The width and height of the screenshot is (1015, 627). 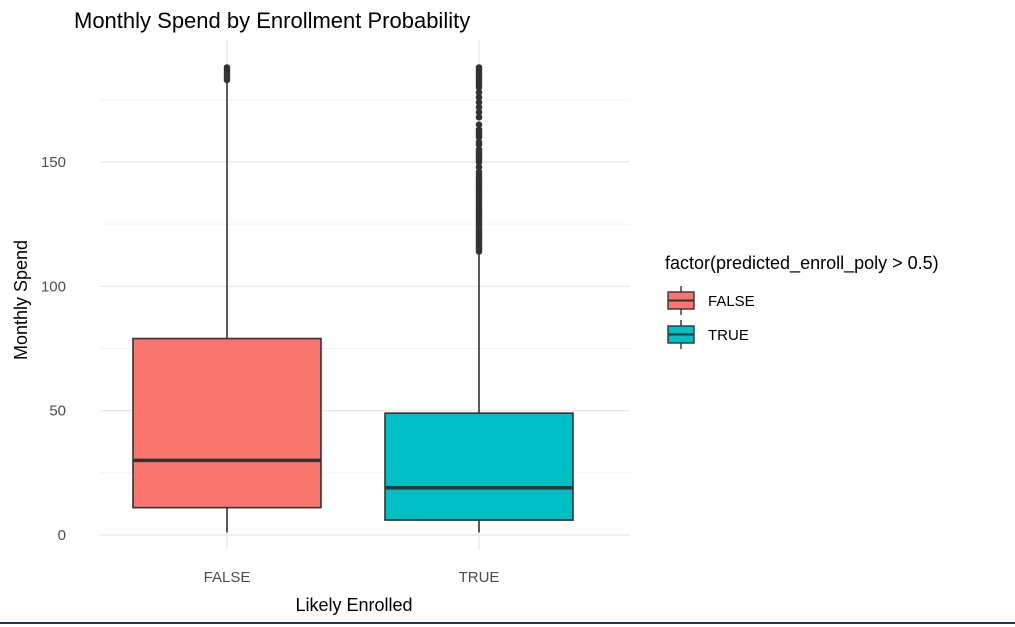 What do you see at coordinates (731, 301) in the screenshot?
I see `legend-label: FALSE` at bounding box center [731, 301].